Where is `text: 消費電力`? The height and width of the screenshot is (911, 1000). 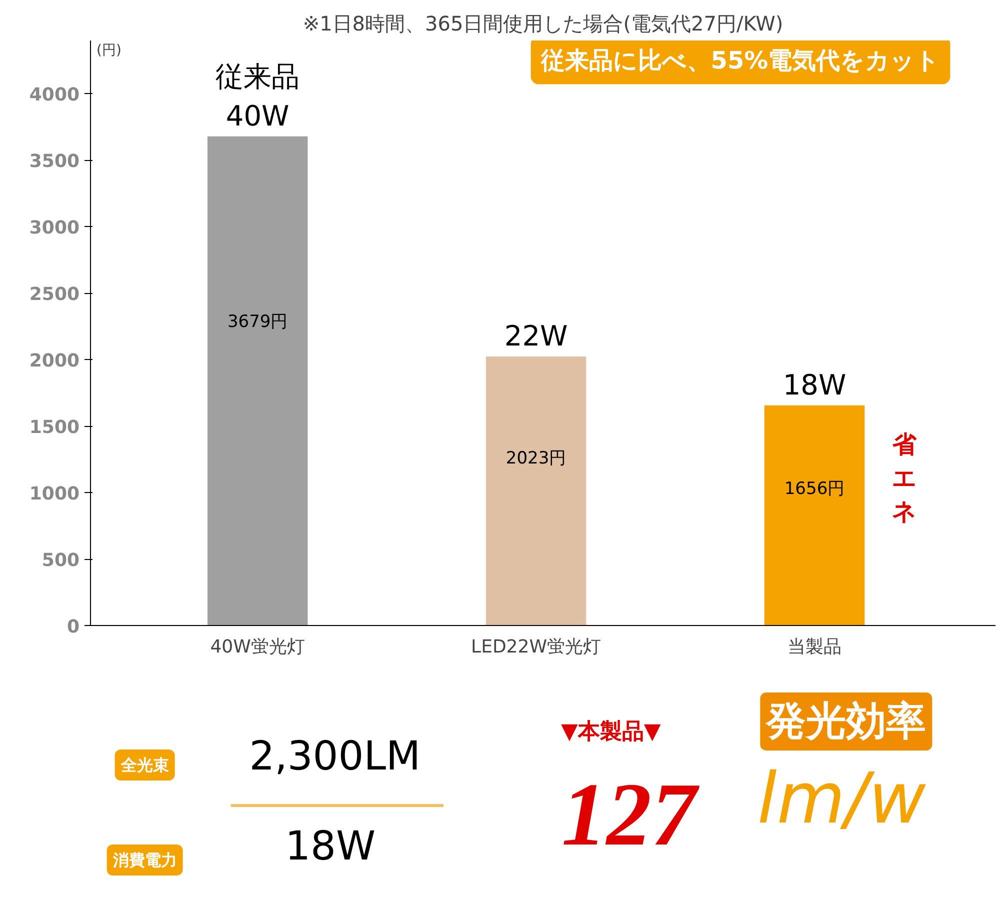
text: 消費電力 is located at coordinates (144, 860).